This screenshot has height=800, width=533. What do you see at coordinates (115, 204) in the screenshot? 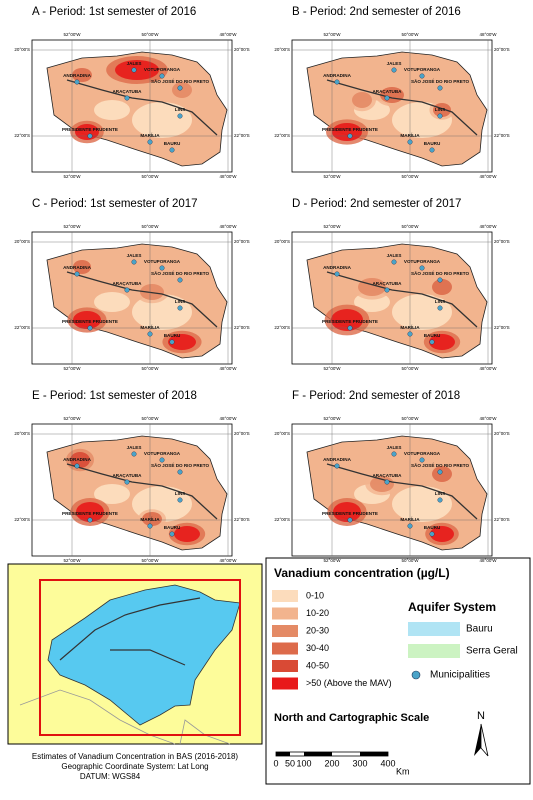
I see `panel-title: C - Period: 1st semester of 2017` at bounding box center [115, 204].